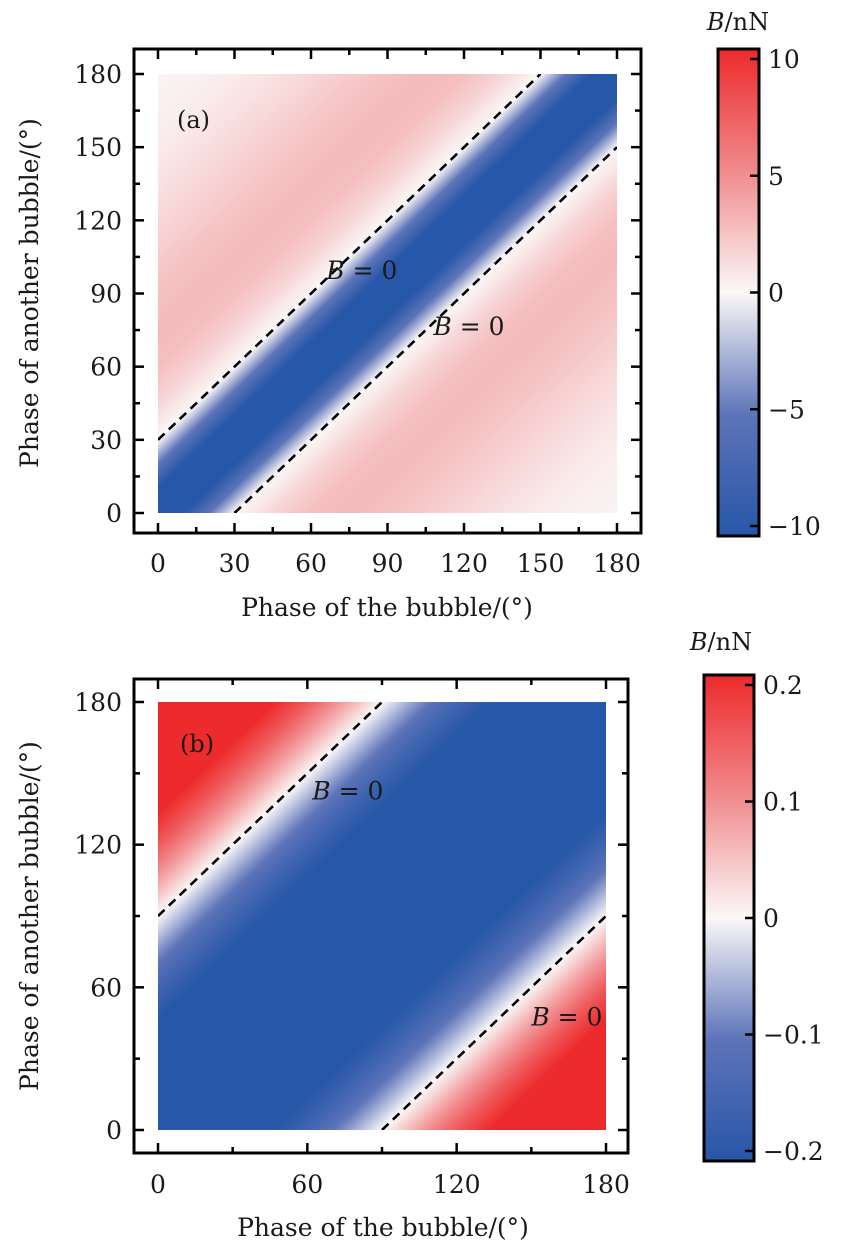  I want to click on colorbar-tick-label: 0.2, so click(783, 685).